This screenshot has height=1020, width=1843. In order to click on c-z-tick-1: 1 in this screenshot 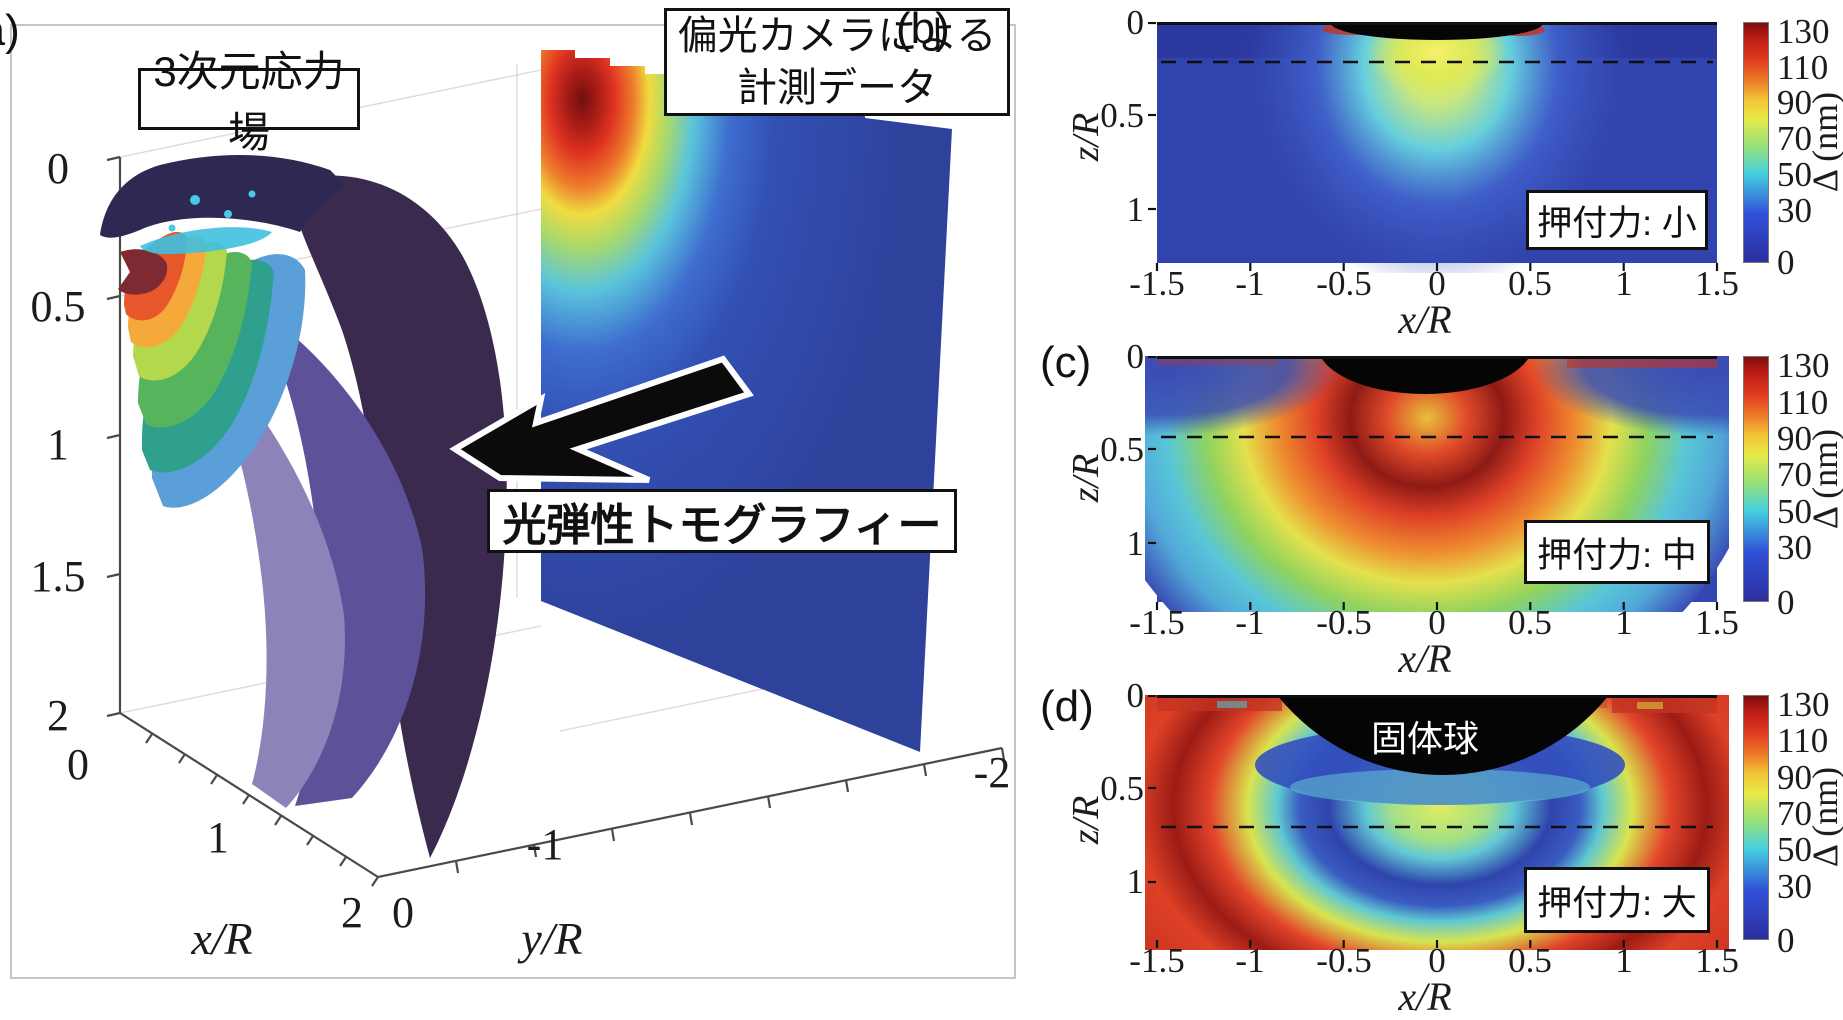, I will do `click(1135, 543)`.